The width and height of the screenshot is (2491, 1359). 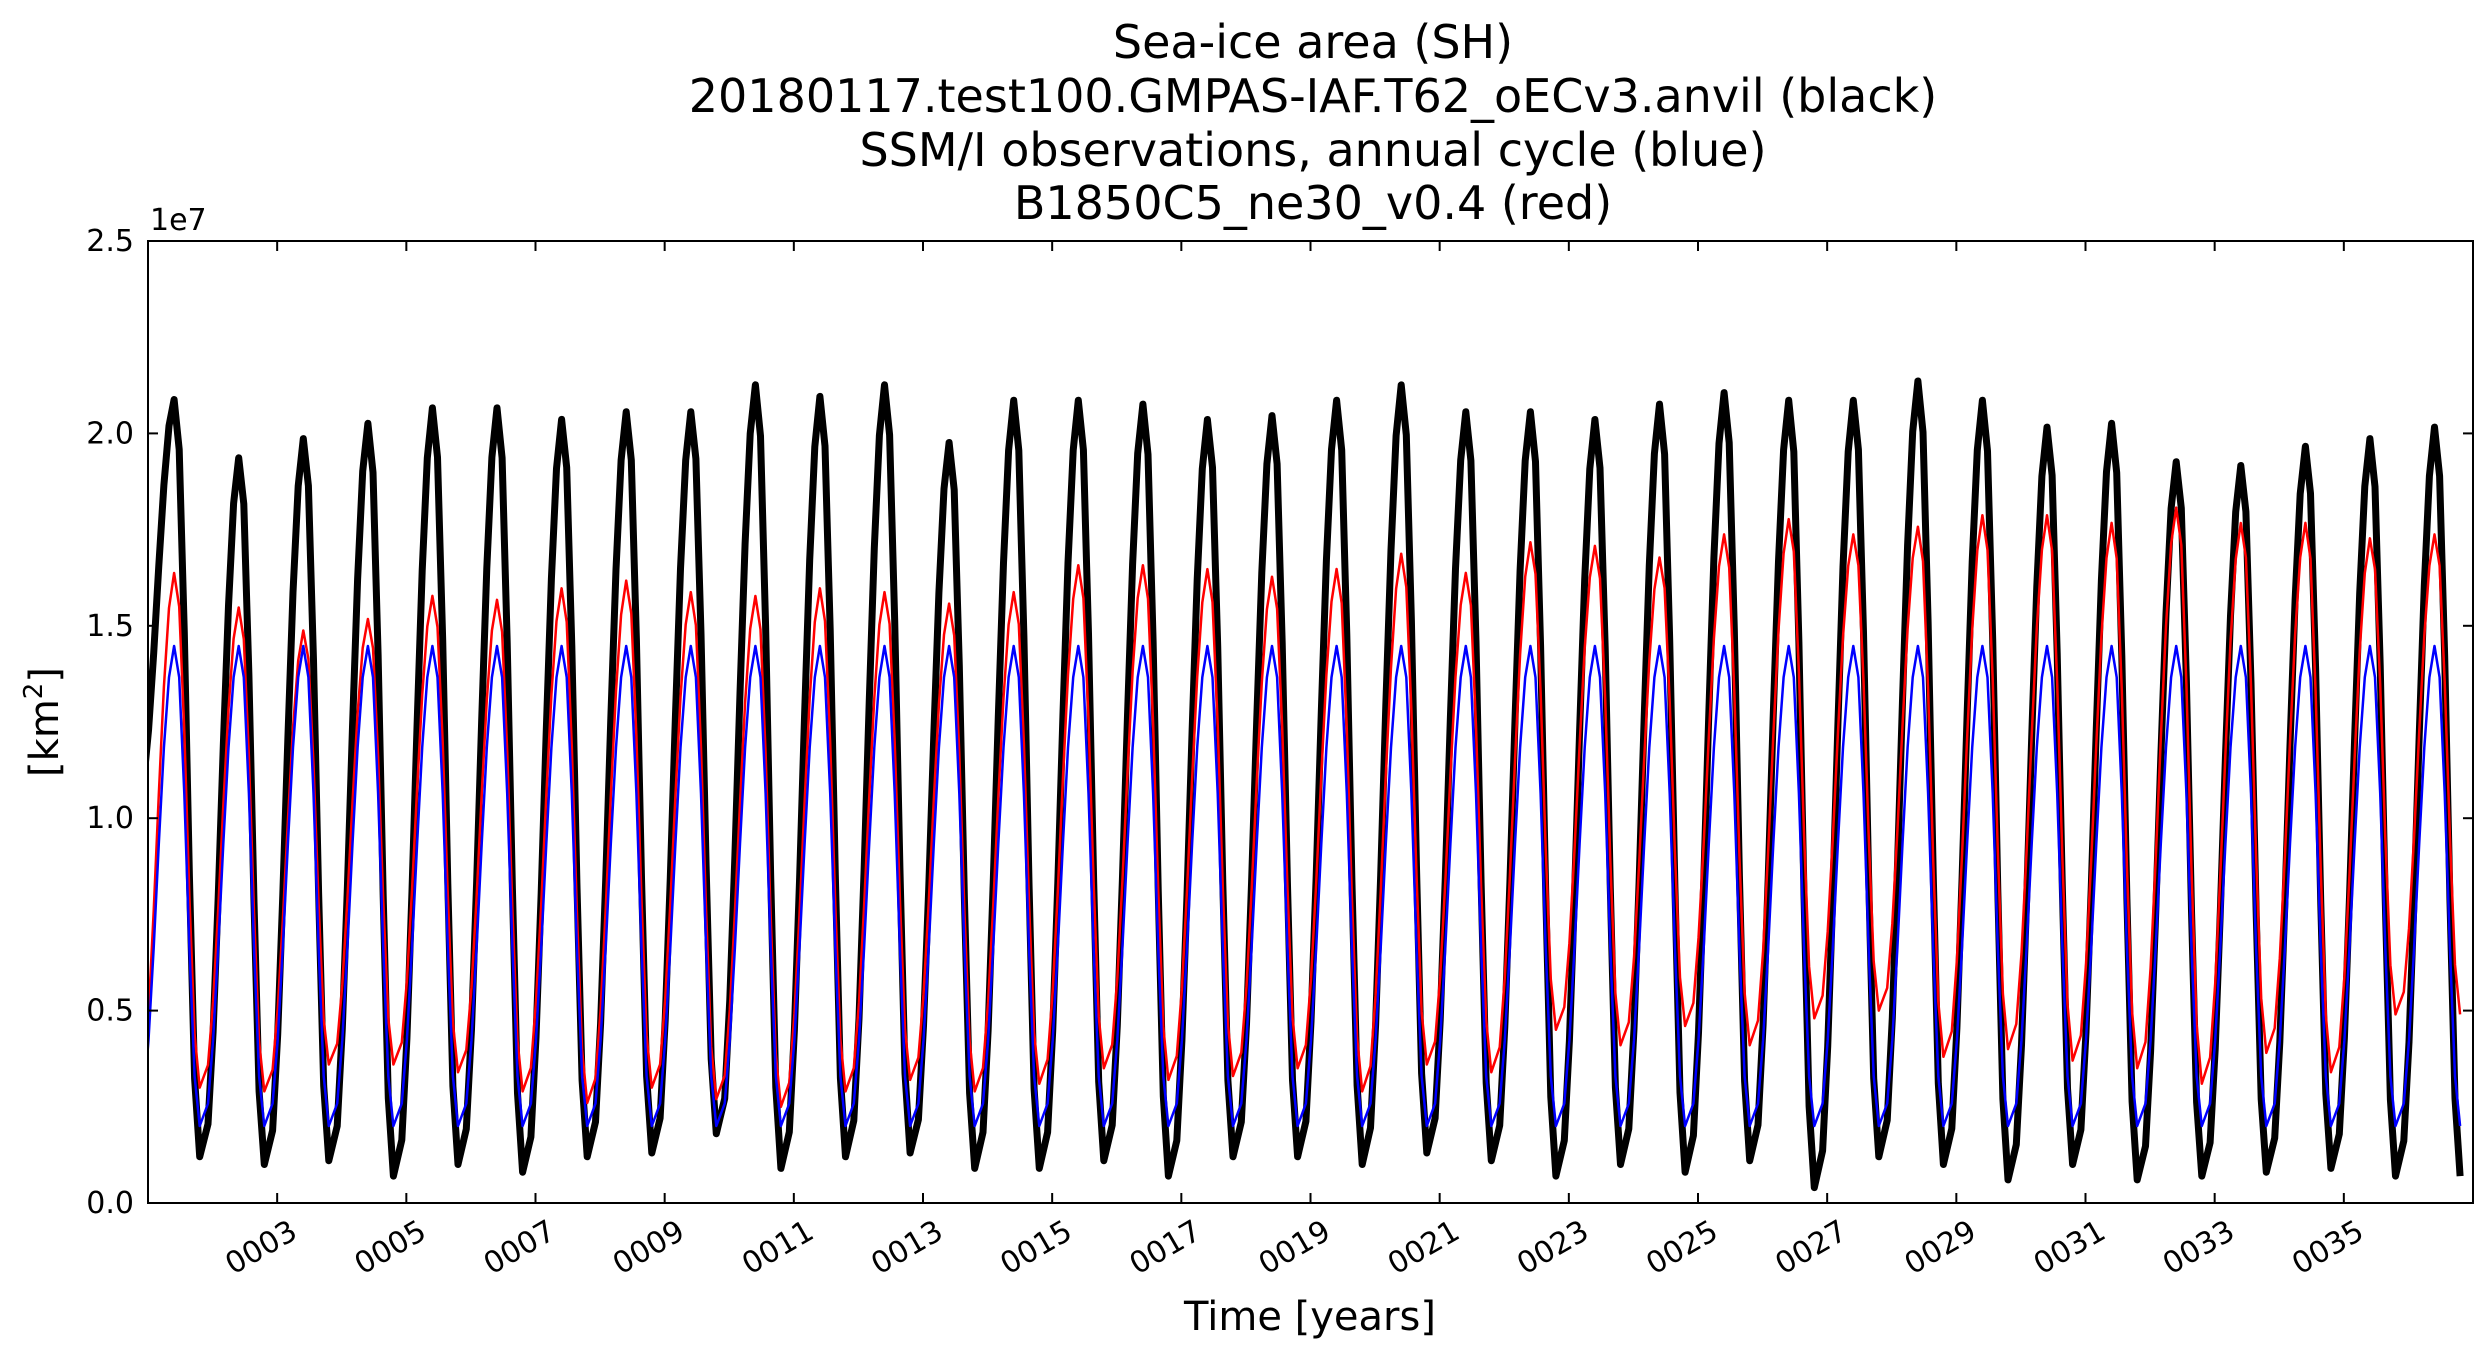 I want to click on x-tick-label: 0009, so click(x=649, y=1248).